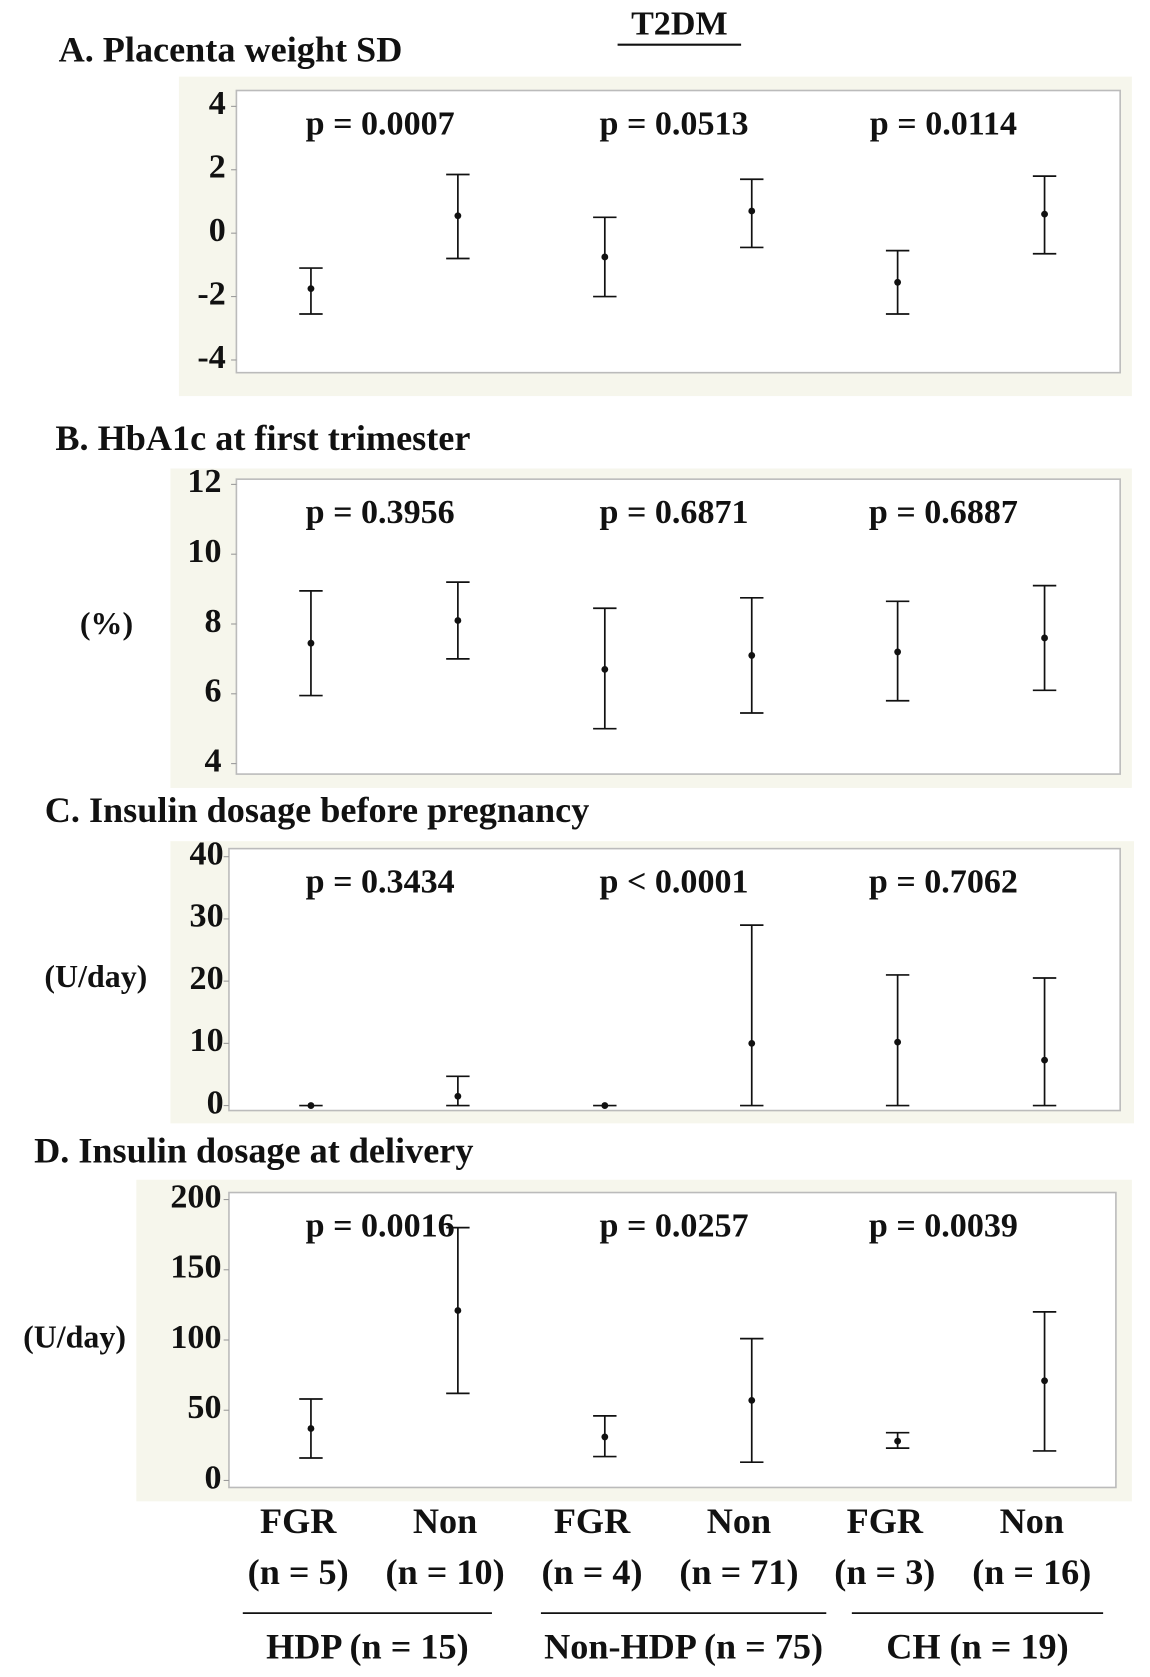 The height and width of the screenshot is (1677, 1150). I want to click on x-category-n: (n = 71), so click(738, 1572).